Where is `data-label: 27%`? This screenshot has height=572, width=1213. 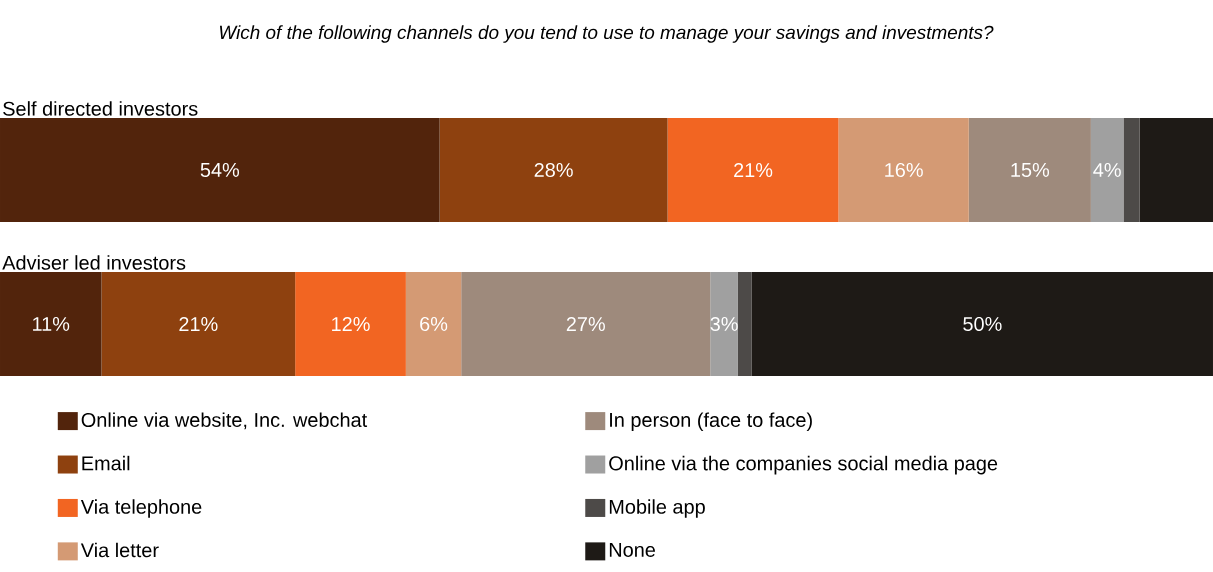 data-label: 27% is located at coordinates (585, 323).